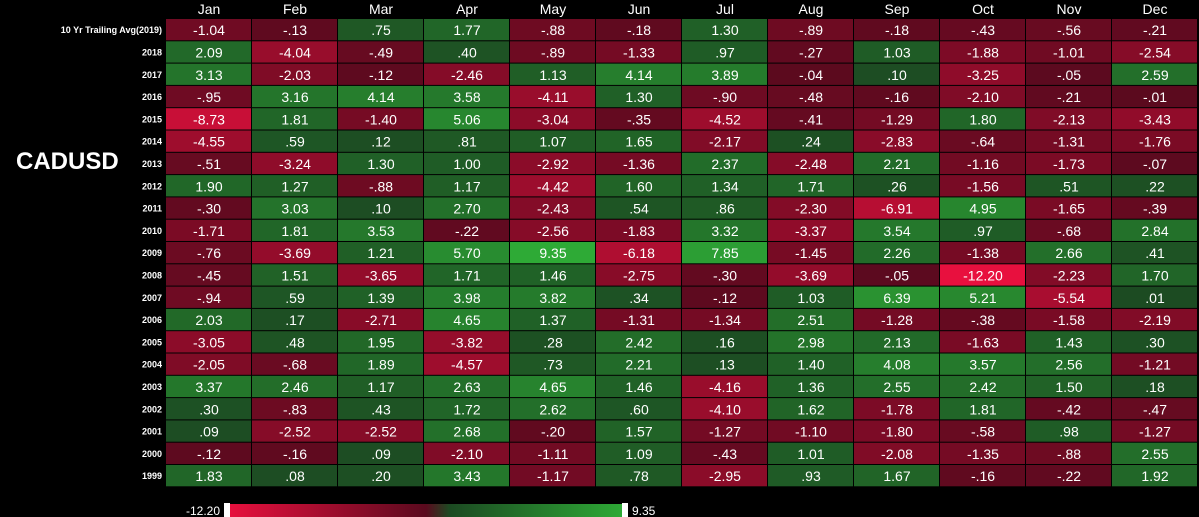 The image size is (1199, 517). What do you see at coordinates (810, 320) in the screenshot?
I see `cell-value-label: 2.51` at bounding box center [810, 320].